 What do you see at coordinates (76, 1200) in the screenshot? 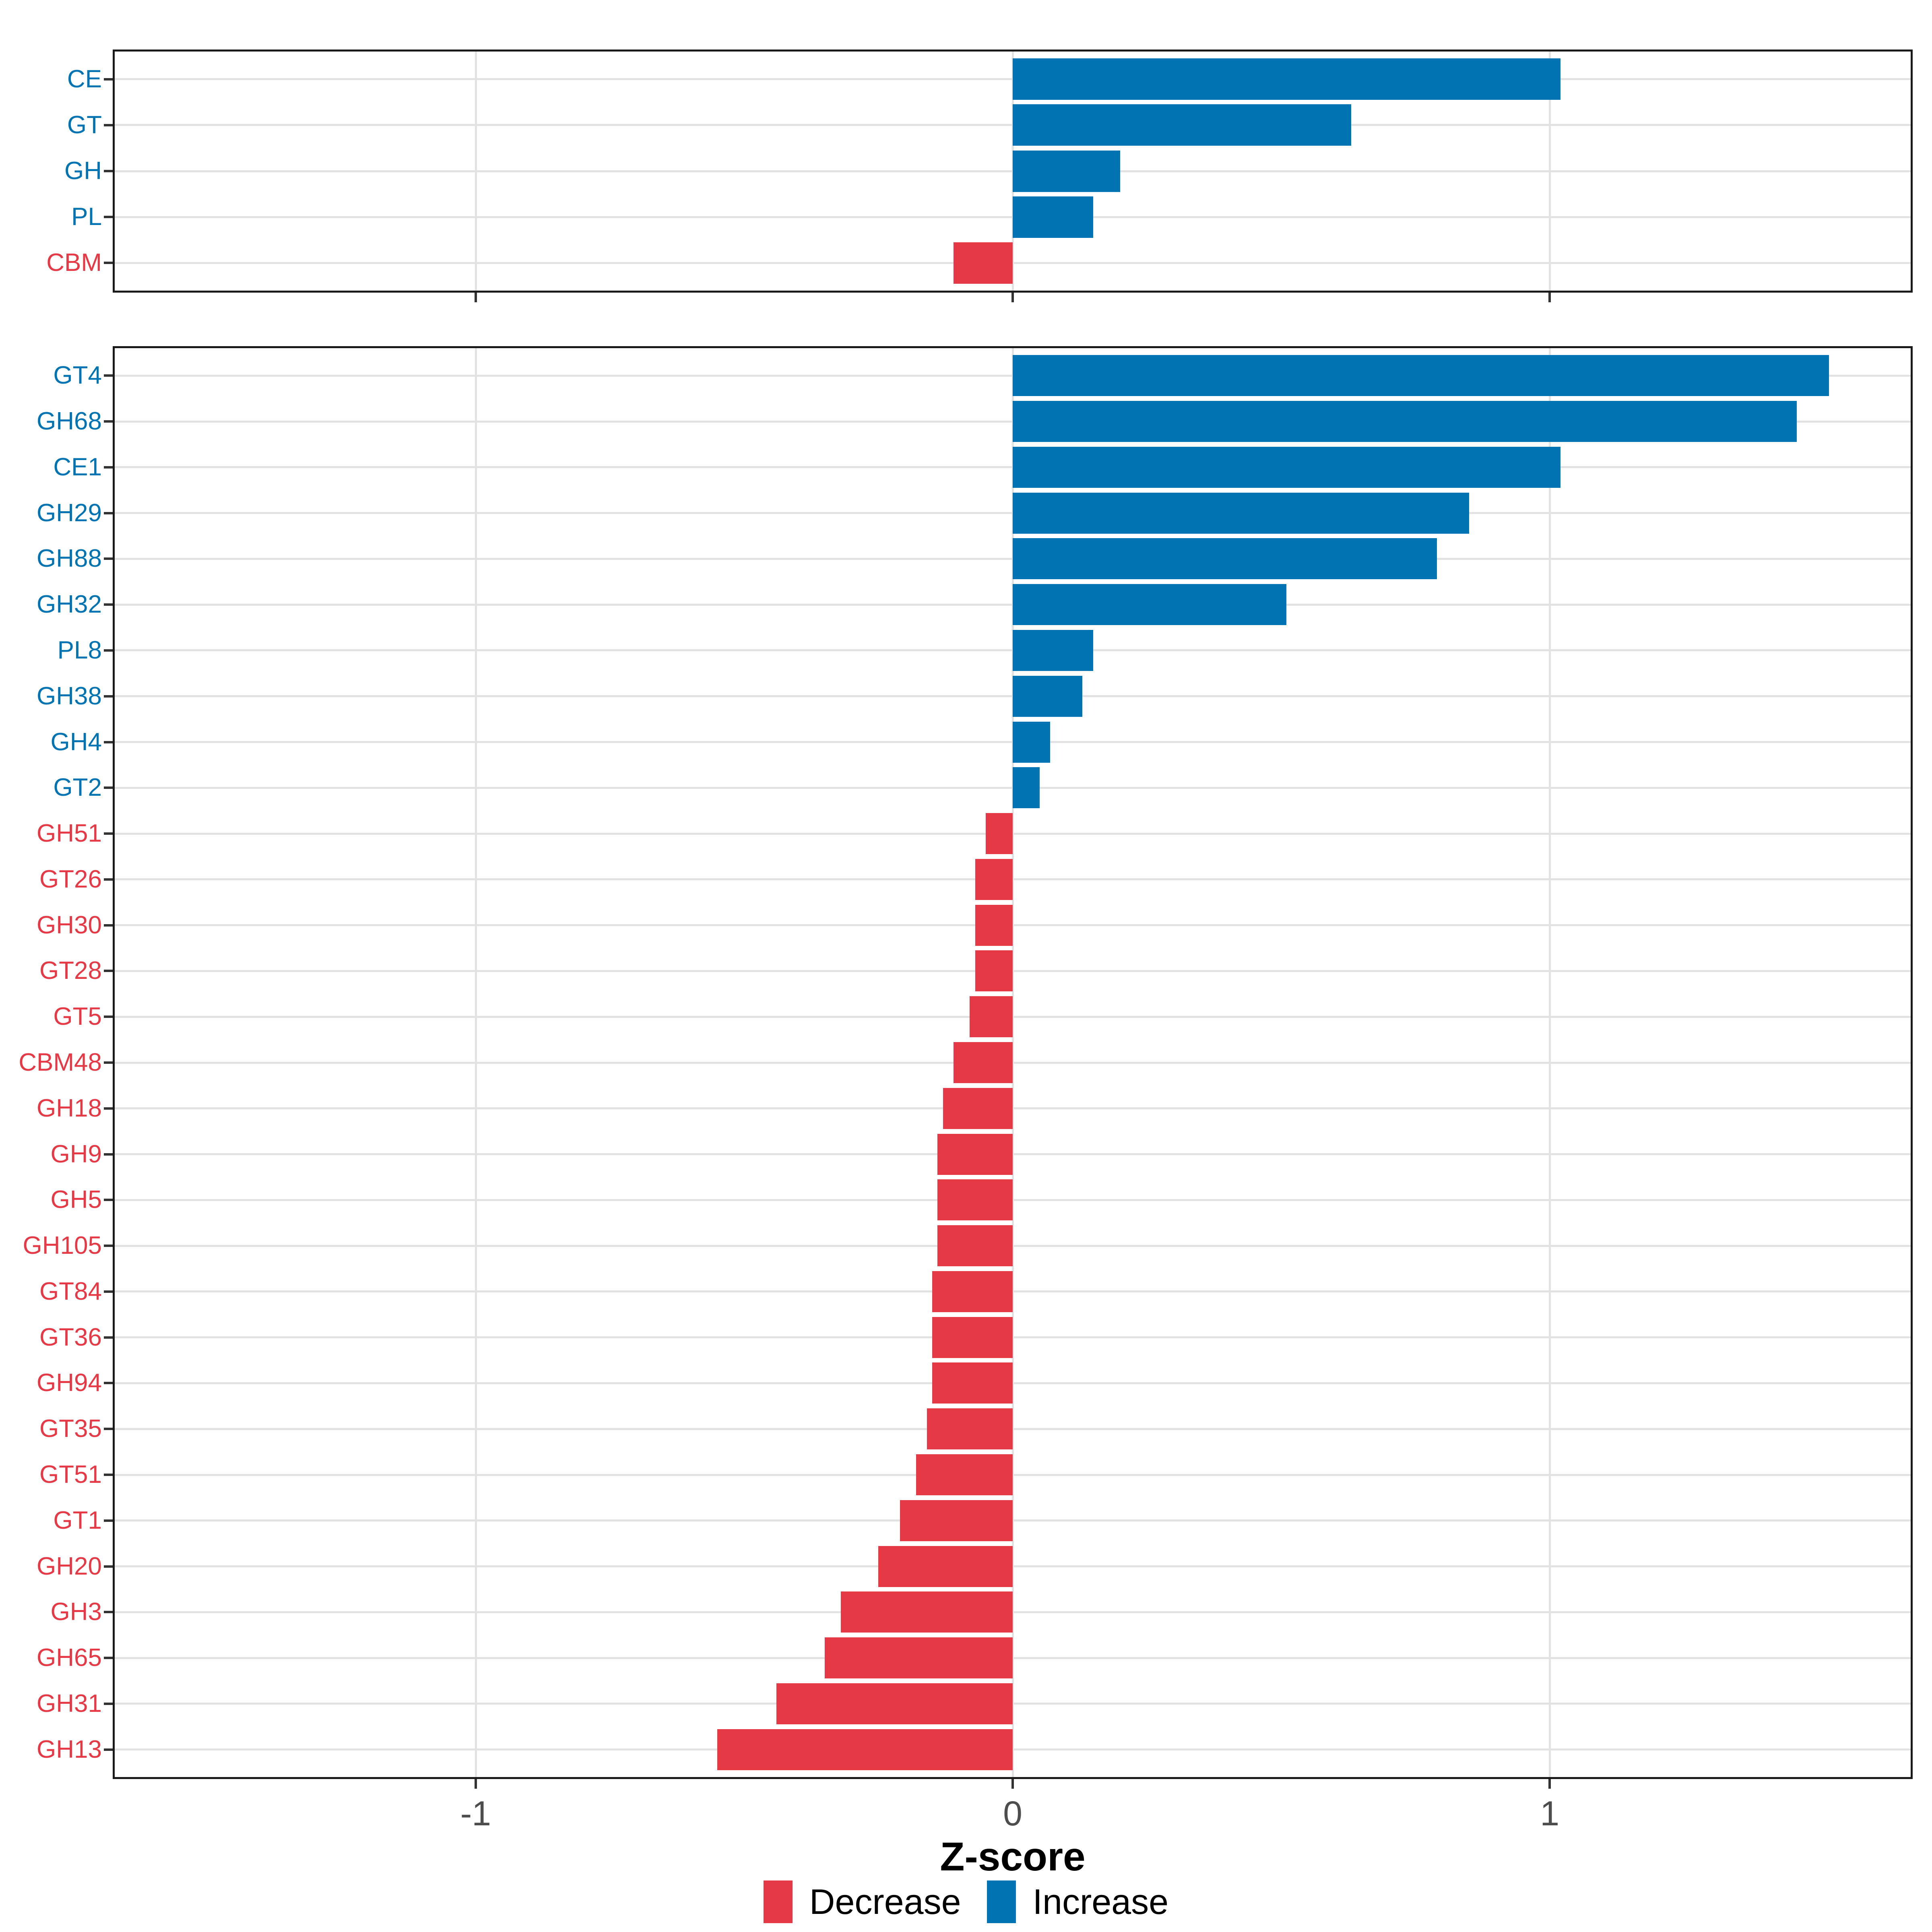
I see `y-axis-label-GH5: GH5` at bounding box center [76, 1200].